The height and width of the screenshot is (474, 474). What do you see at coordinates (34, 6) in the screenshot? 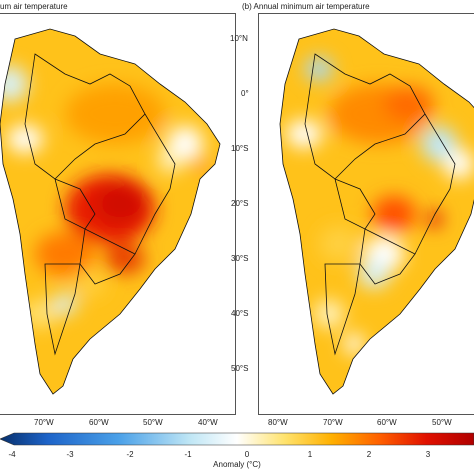
I see `panel-a-title: um air temperature` at bounding box center [34, 6].